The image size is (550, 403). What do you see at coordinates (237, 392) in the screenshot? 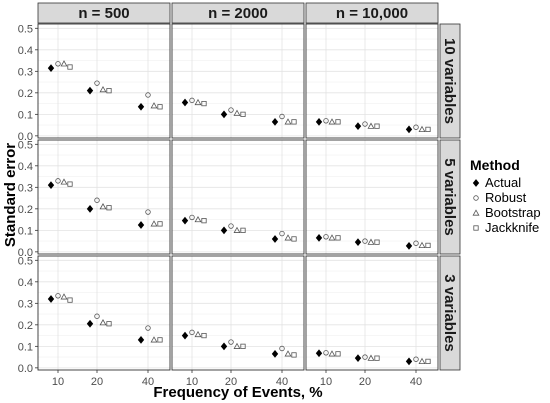
I see `x-axis-title: Frequency of Events, %` at bounding box center [237, 392].